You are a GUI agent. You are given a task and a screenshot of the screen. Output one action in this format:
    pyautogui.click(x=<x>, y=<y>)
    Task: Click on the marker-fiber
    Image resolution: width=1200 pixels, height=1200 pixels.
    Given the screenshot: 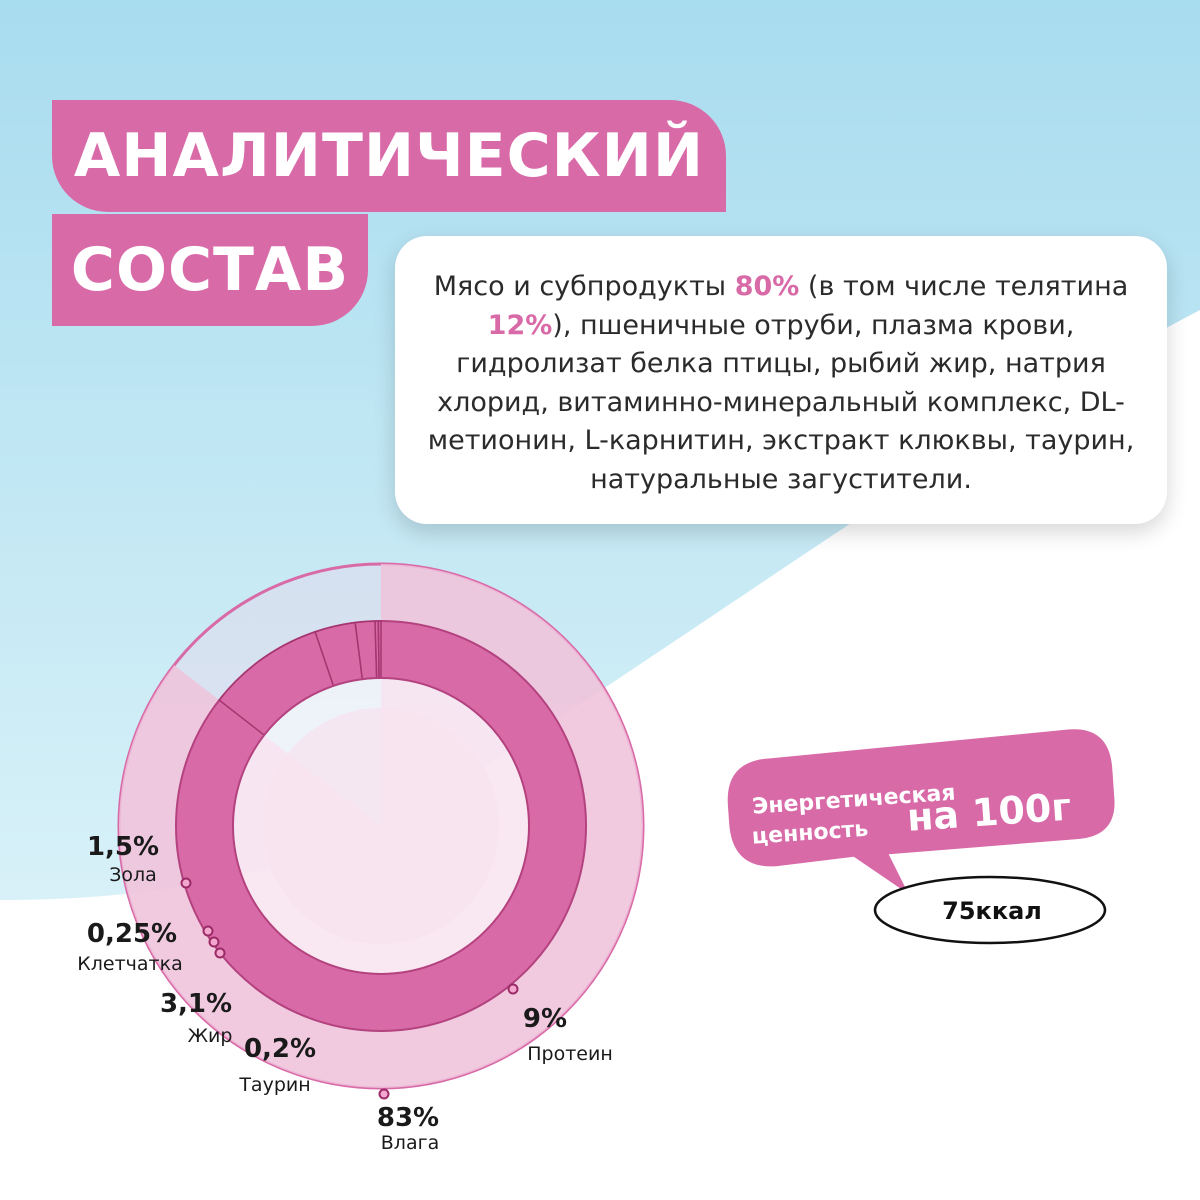 What is the action you would take?
    pyautogui.click(x=208, y=931)
    